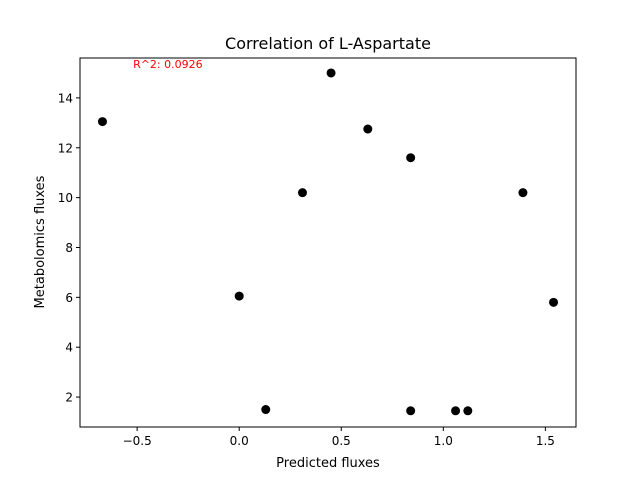 The image size is (640, 484). What do you see at coordinates (65, 198) in the screenshot?
I see `y-tick-label: 10` at bounding box center [65, 198].